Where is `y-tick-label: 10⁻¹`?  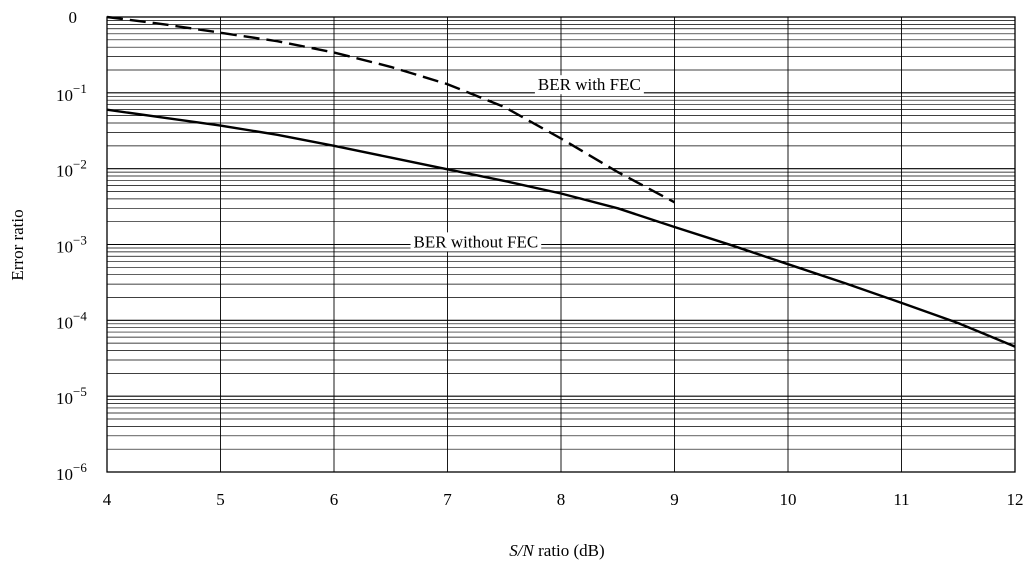
y-tick-label: 10⁻¹ is located at coordinates (71, 93).